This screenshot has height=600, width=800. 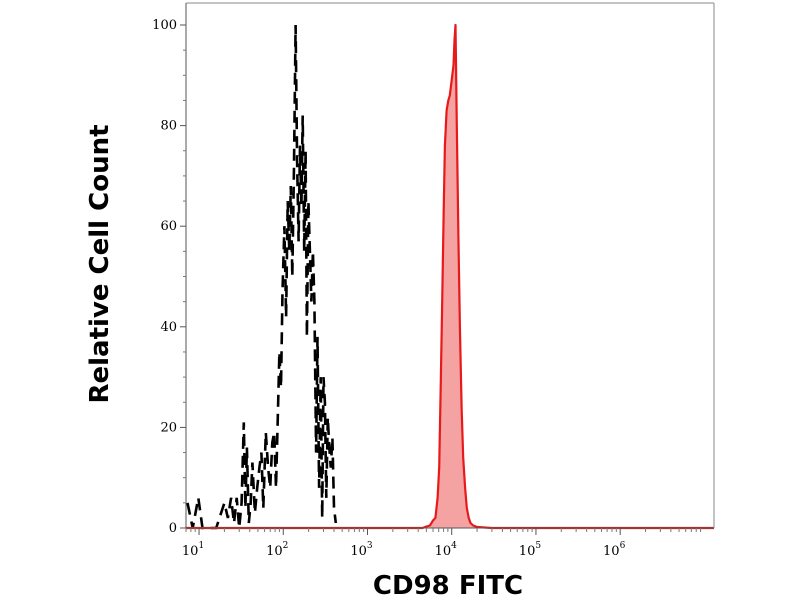 I want to click on x-tick-label: 10⁵, so click(x=530, y=550).